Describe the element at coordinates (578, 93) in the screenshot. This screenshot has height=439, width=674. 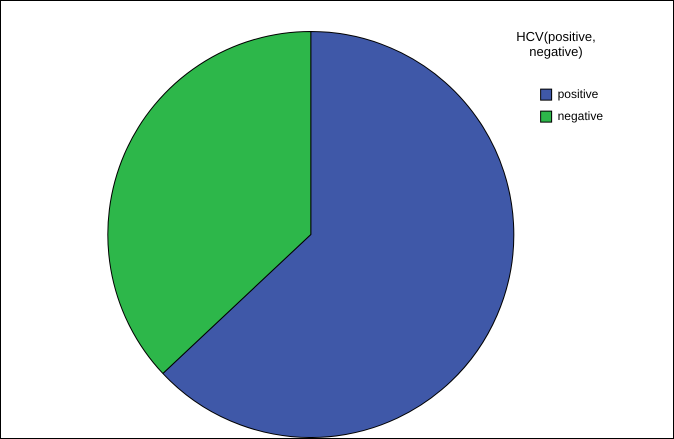
I see `legend-label: positive` at that location.